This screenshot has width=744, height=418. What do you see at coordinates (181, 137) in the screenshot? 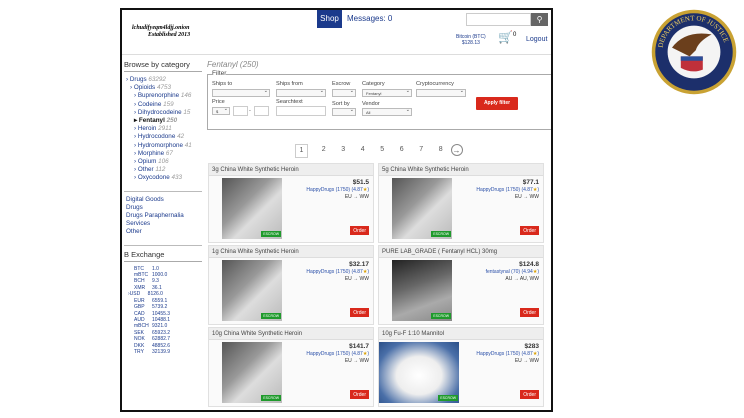
I see `category-count: 42` at bounding box center [181, 137].